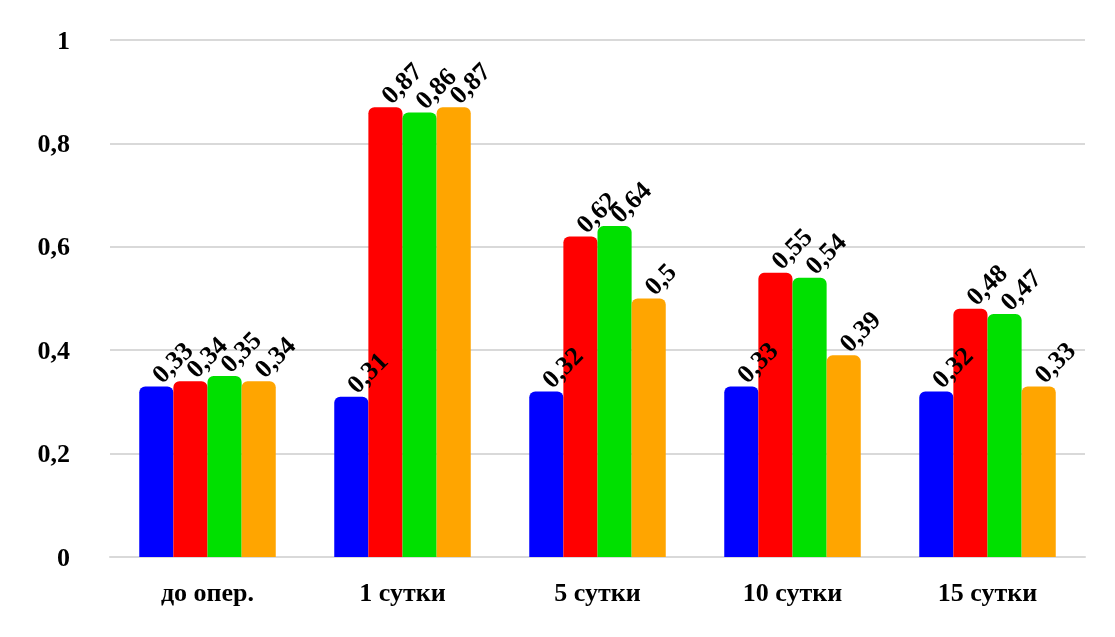 Image resolution: width=1115 pixels, height=637 pixels. What do you see at coordinates (660, 279) in the screenshot?
I see `data-label: 0,5` at bounding box center [660, 279].